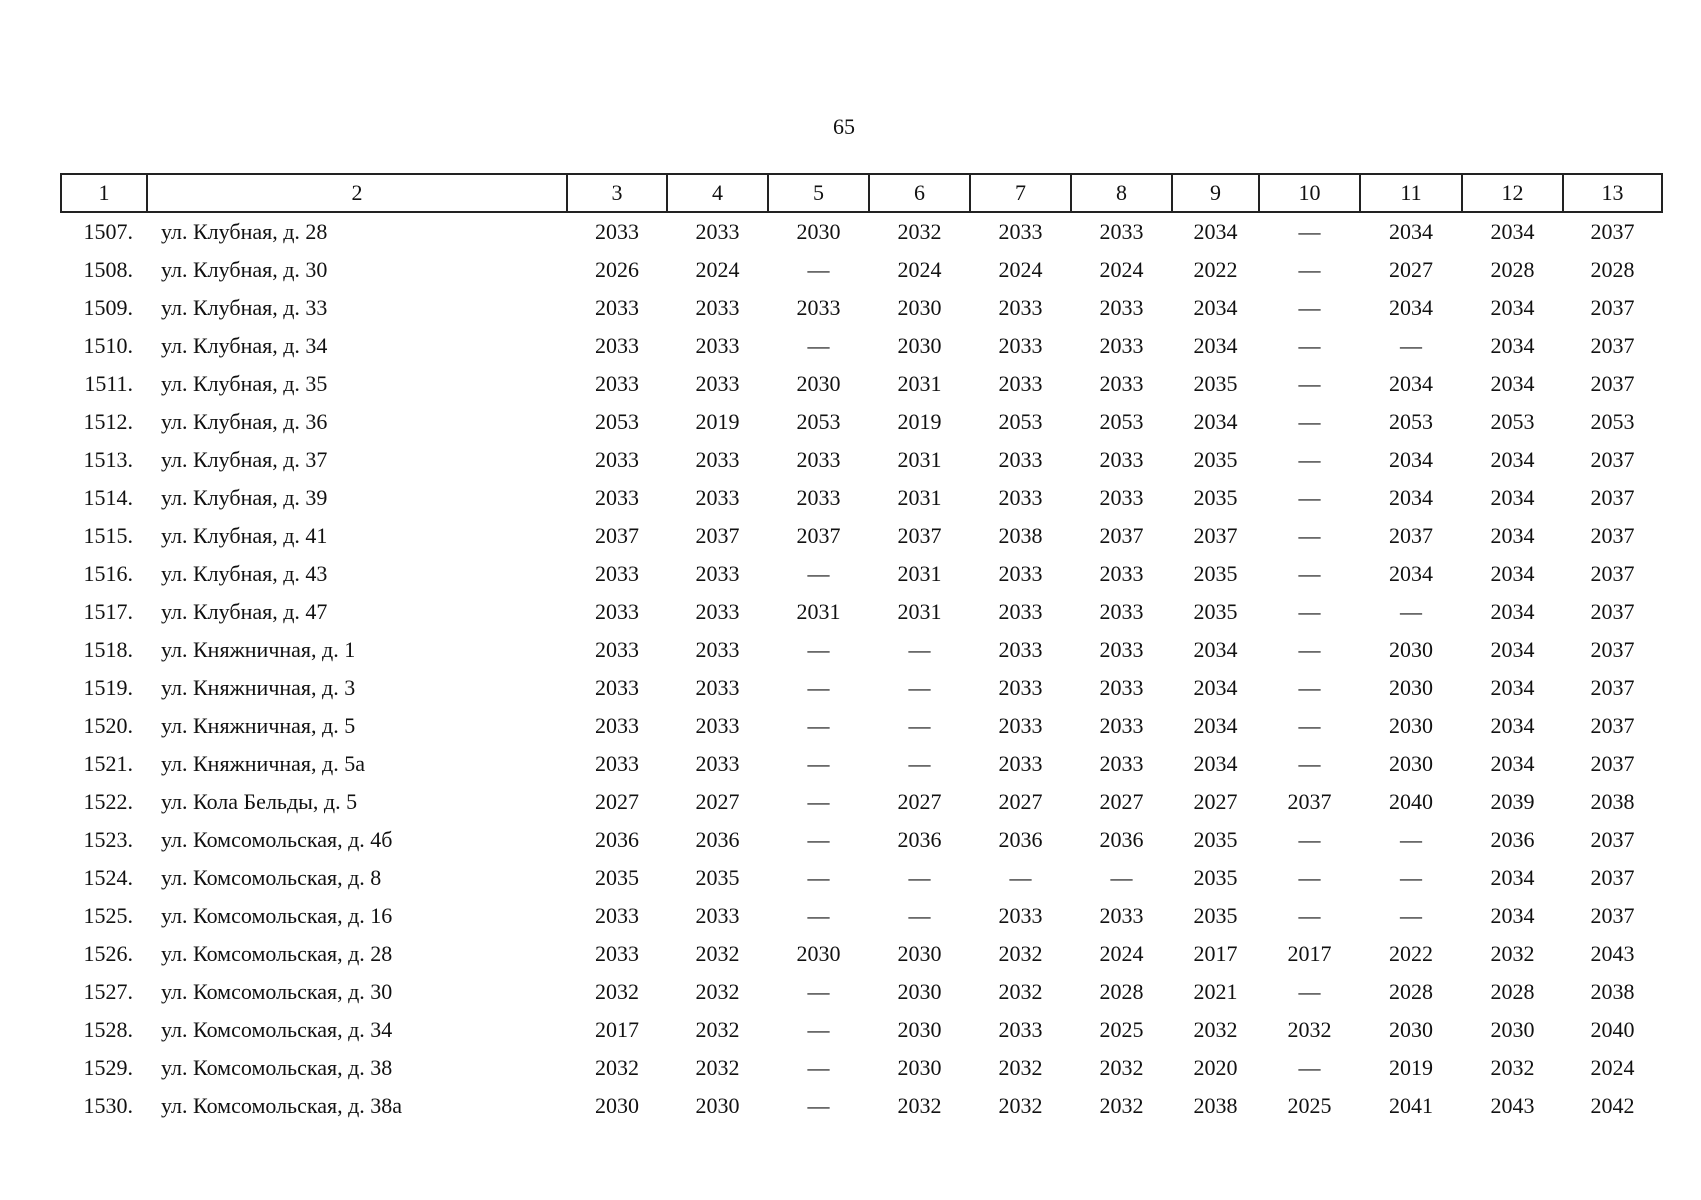  What do you see at coordinates (1020, 193) in the screenshot?
I see `header-cell: 7` at bounding box center [1020, 193].